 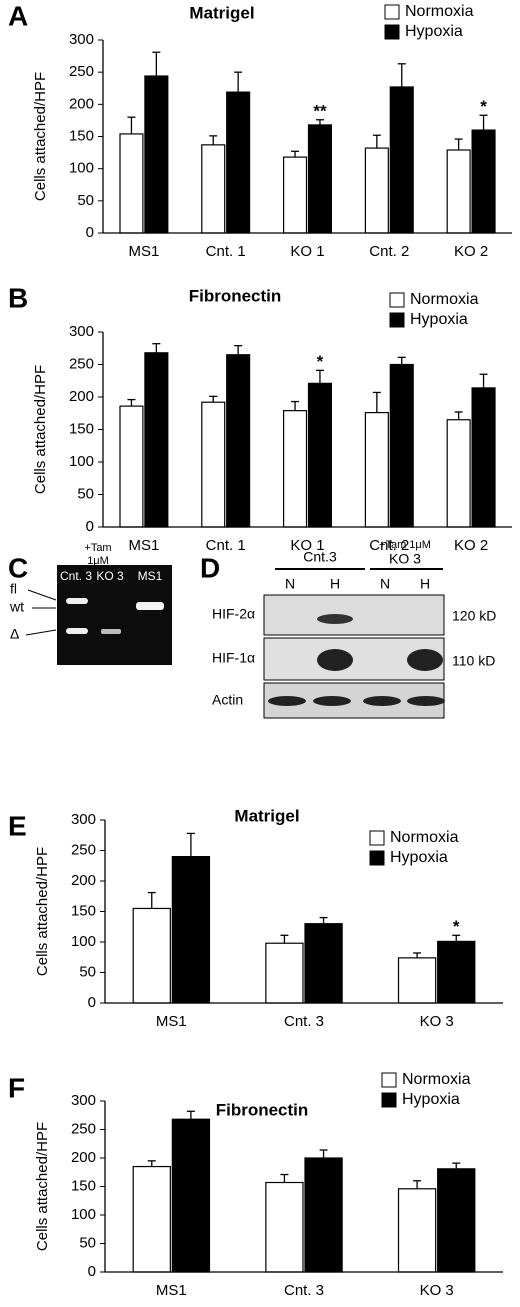 I want to click on band-label: fl, so click(x=13, y=589).